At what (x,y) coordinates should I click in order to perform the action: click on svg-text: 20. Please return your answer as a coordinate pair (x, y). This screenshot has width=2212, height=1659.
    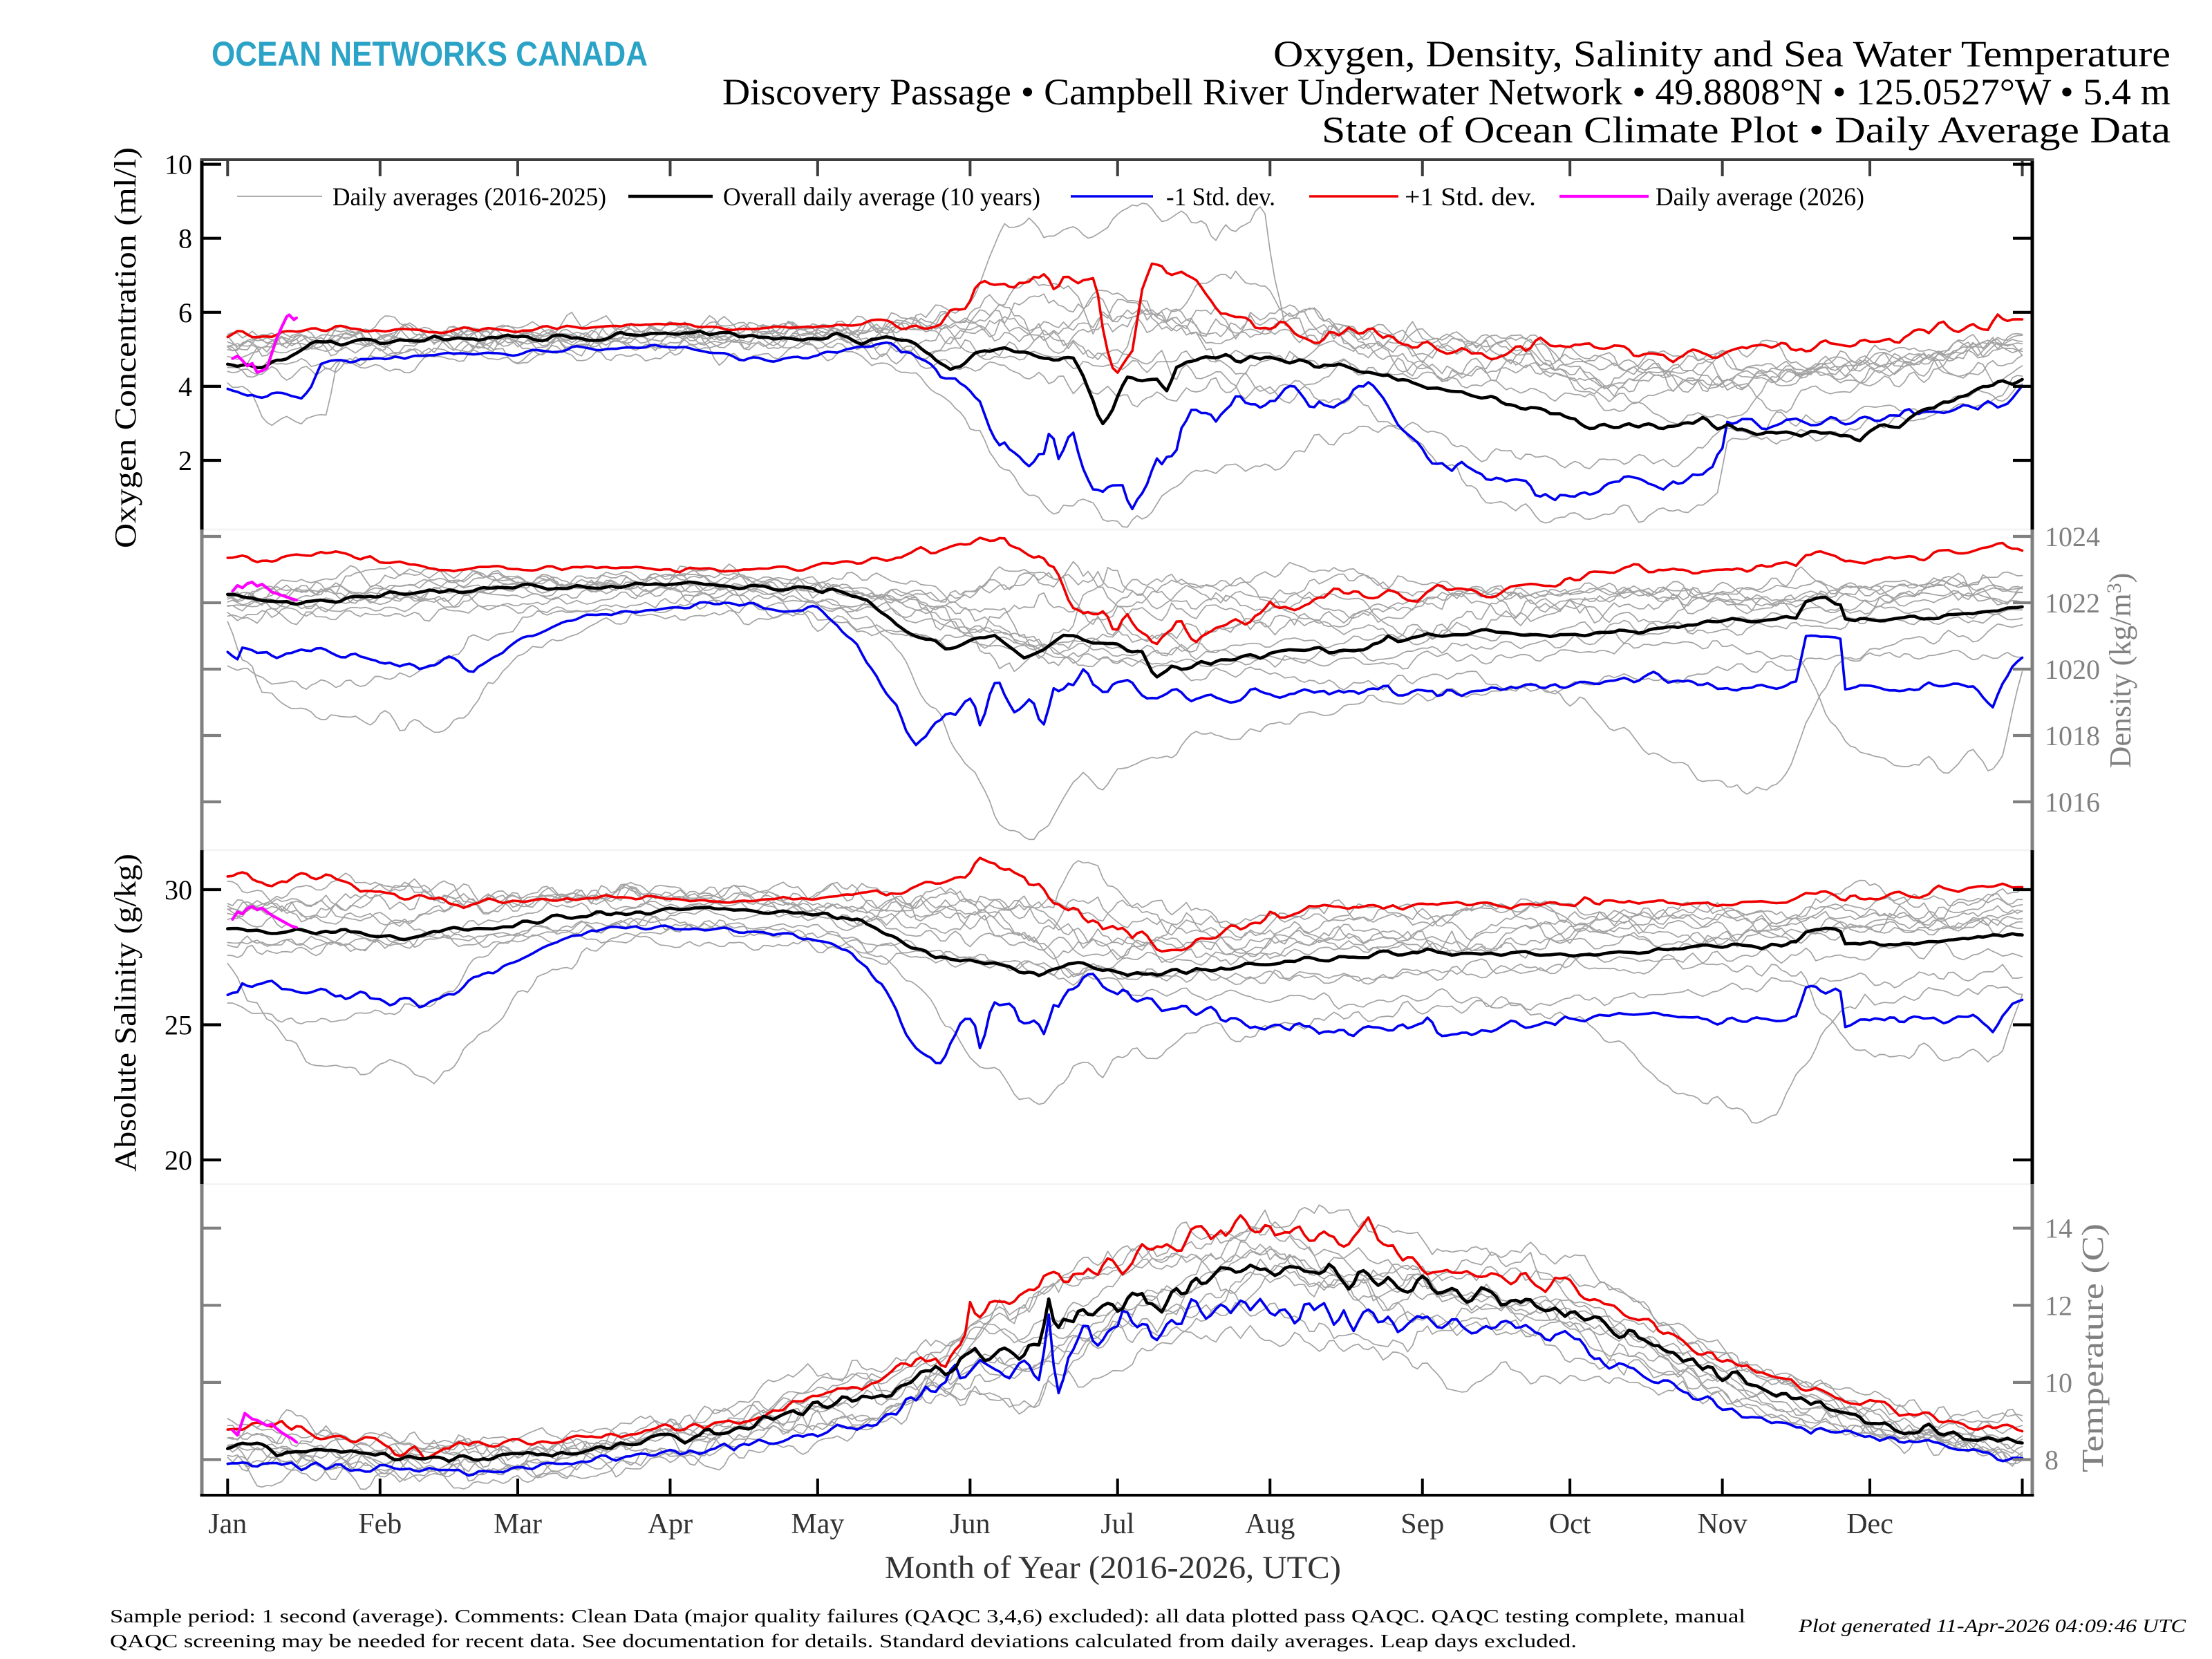
    Looking at the image, I should click on (178, 1160).